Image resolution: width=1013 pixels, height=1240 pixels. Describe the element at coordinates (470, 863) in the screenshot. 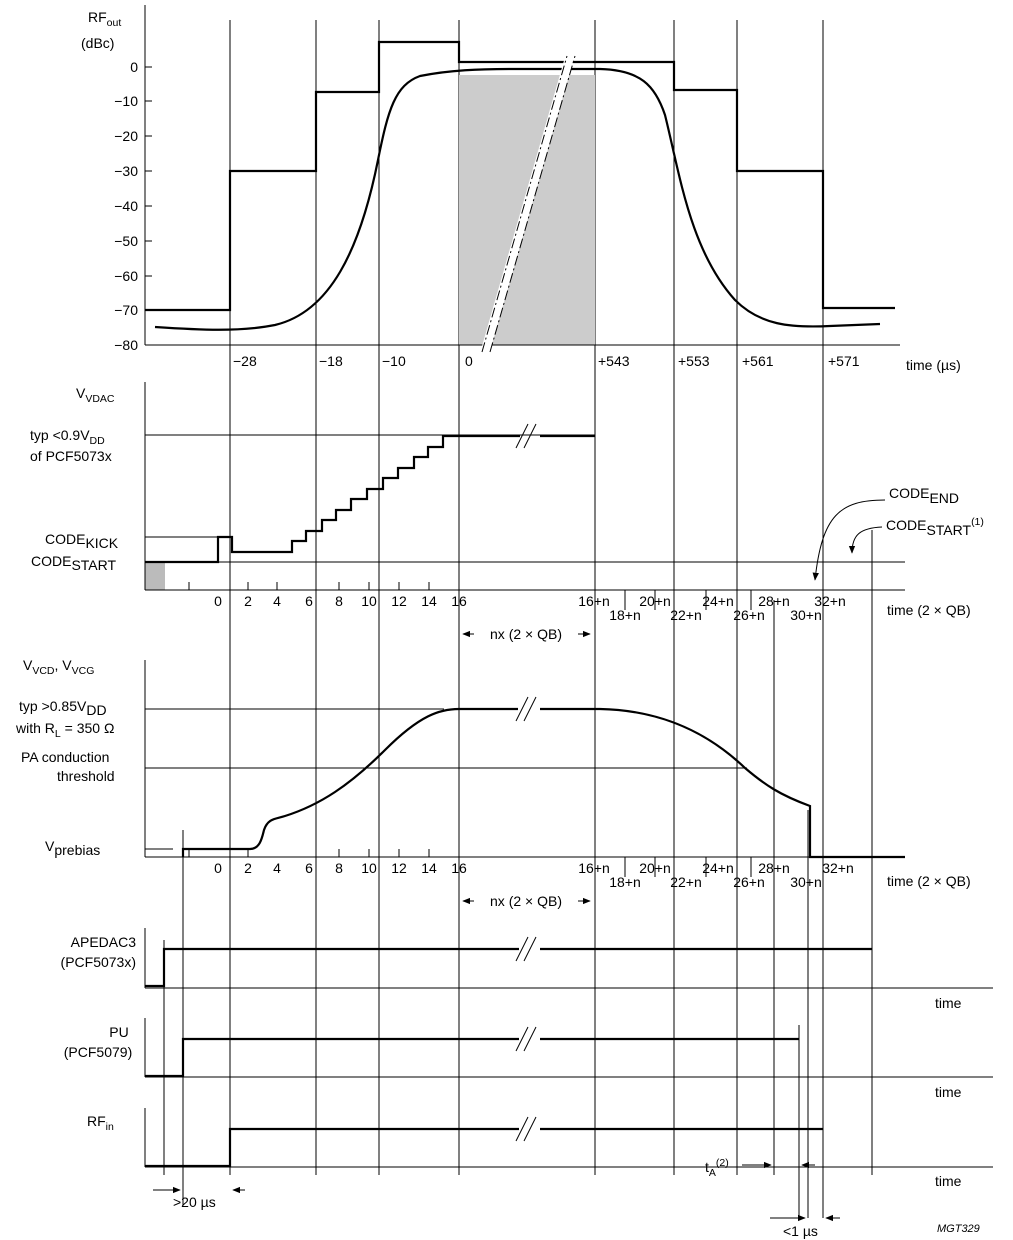

I see `x-ticks` at that location.